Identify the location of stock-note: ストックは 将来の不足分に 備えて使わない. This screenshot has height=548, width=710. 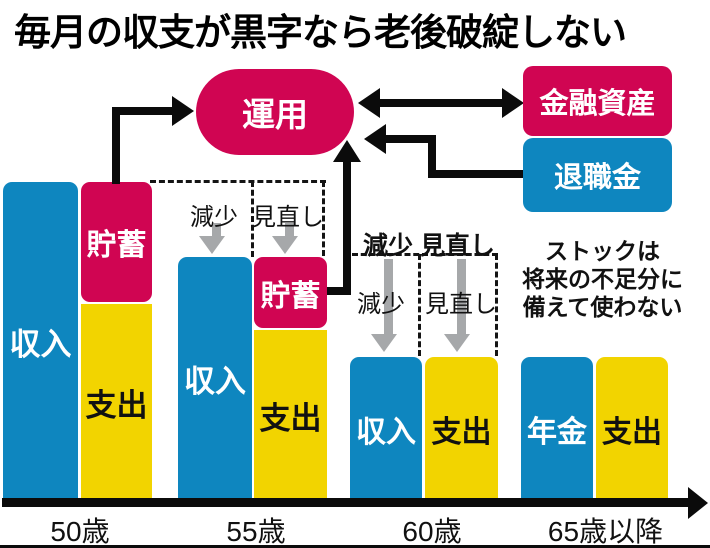
(602, 279).